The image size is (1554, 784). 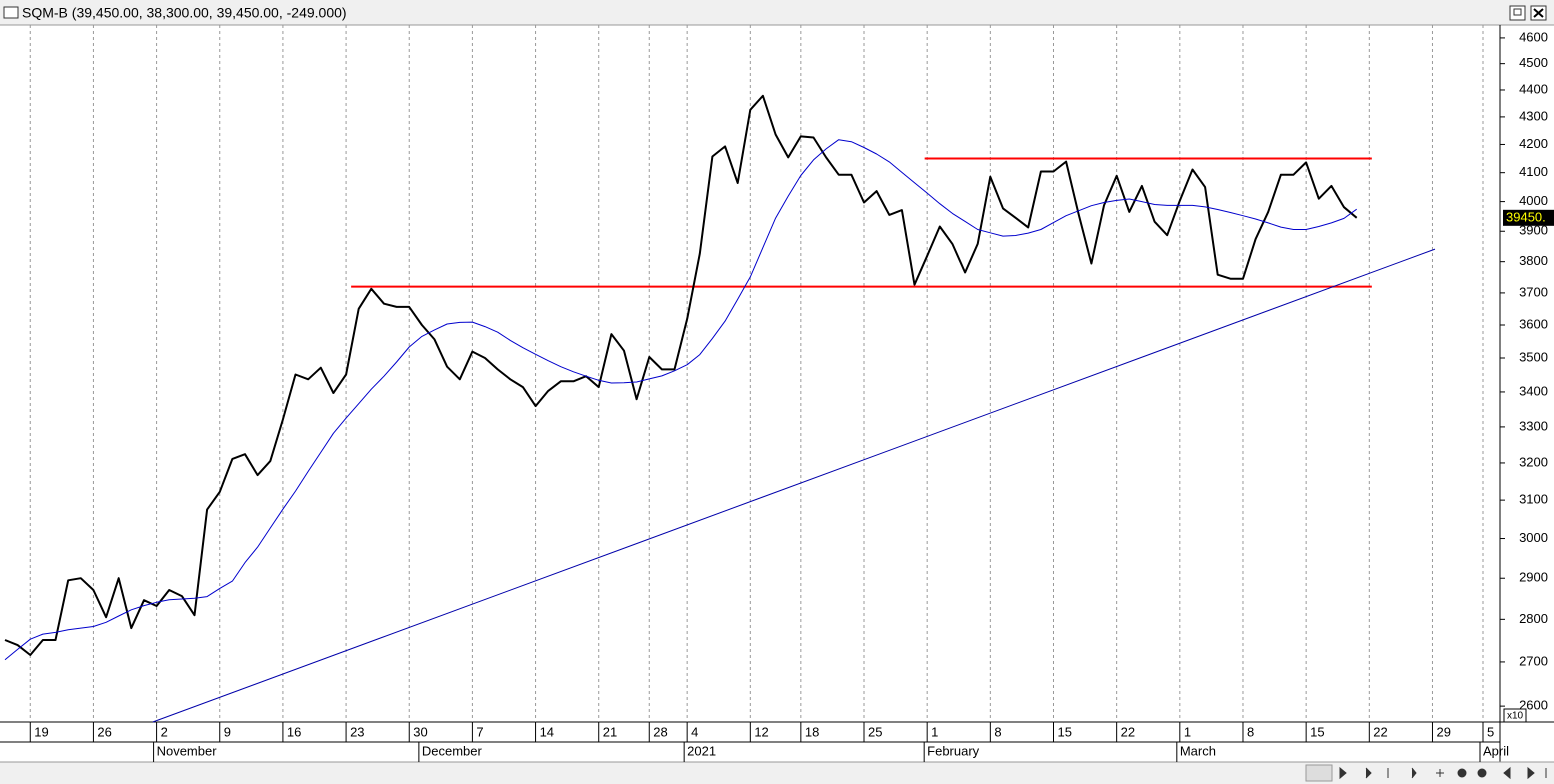 What do you see at coordinates (164, 731) in the screenshot?
I see `x-tick-label: 2` at bounding box center [164, 731].